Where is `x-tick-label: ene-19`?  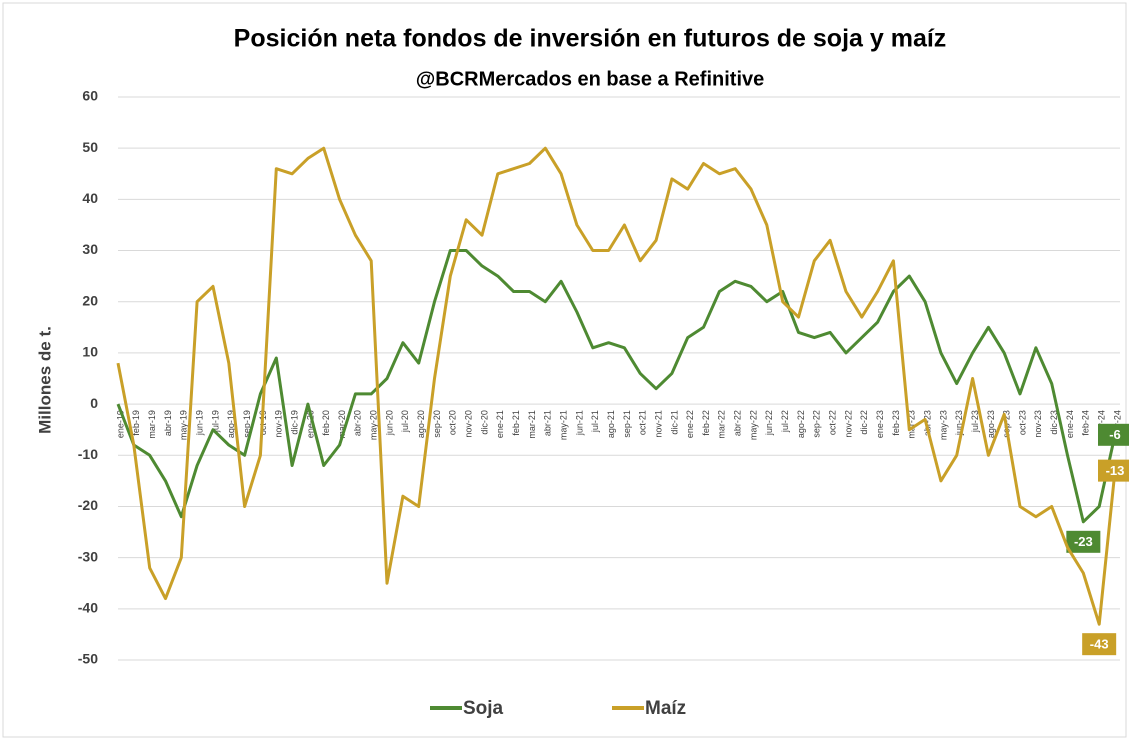
x-tick-label: ene-19 is located at coordinates (120, 424).